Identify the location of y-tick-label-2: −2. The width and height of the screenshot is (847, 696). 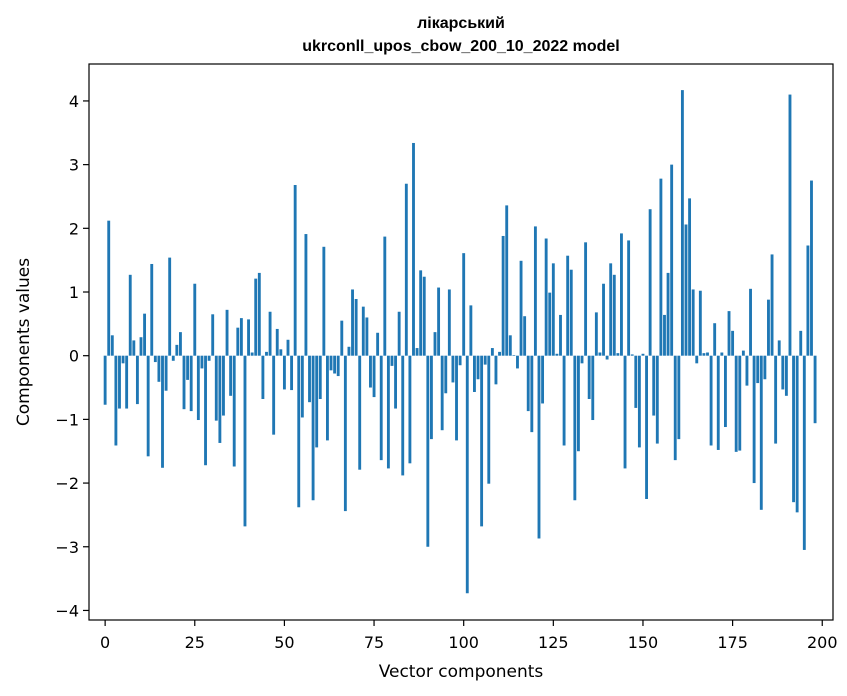
(67, 483).